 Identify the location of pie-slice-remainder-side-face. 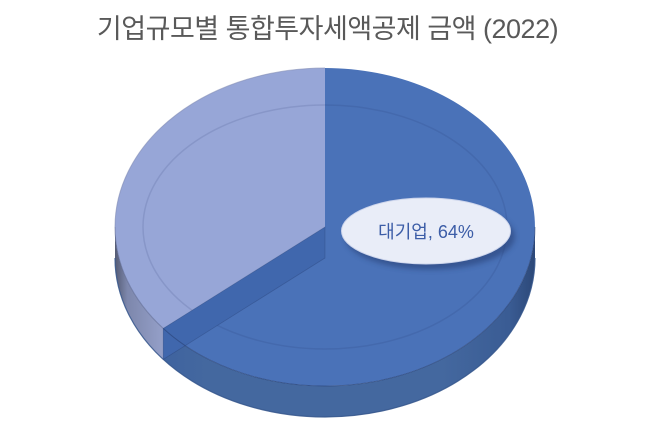
(139, 293).